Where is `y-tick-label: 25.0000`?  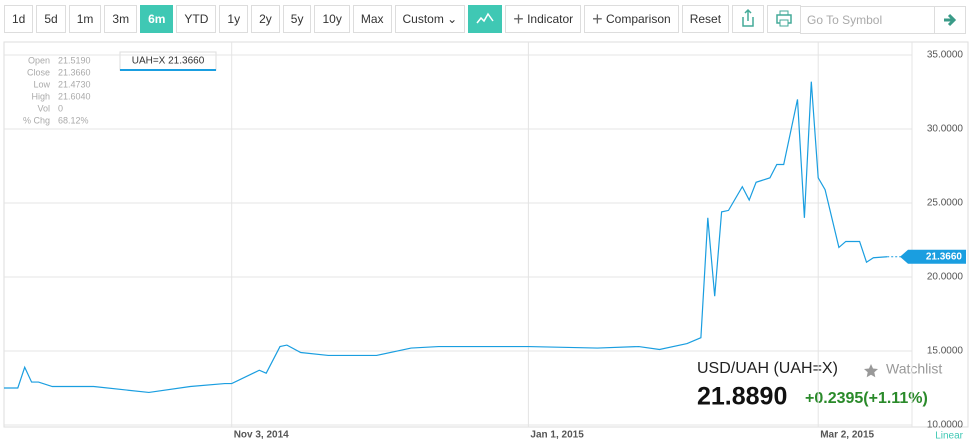
y-tick-label: 25.0000 is located at coordinates (945, 203).